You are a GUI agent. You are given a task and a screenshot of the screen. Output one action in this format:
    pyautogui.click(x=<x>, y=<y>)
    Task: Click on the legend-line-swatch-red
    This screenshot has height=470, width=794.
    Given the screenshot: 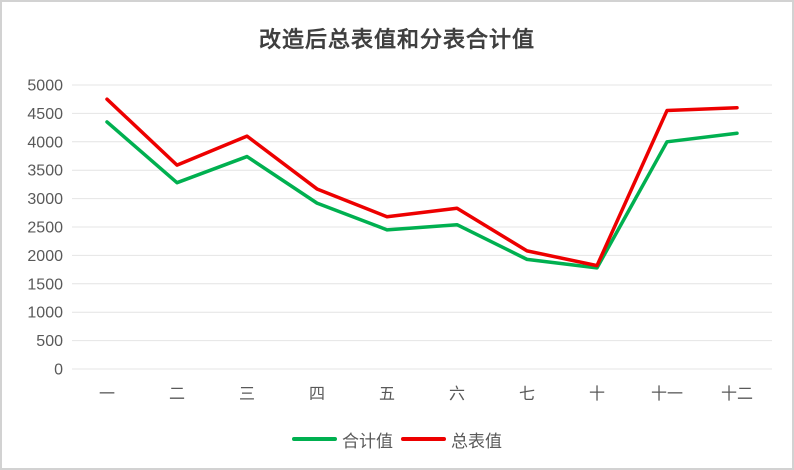 What is the action you would take?
    pyautogui.click(x=423, y=439)
    